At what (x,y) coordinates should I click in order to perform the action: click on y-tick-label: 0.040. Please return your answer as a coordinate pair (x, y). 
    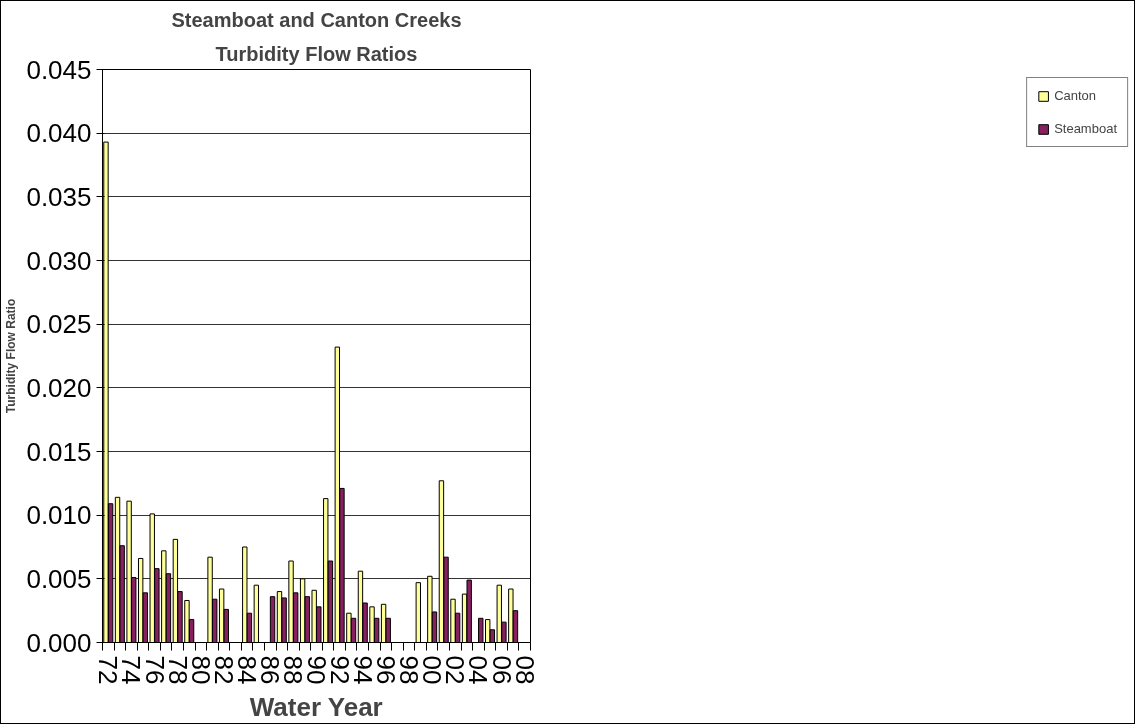
    Looking at the image, I should click on (59, 133).